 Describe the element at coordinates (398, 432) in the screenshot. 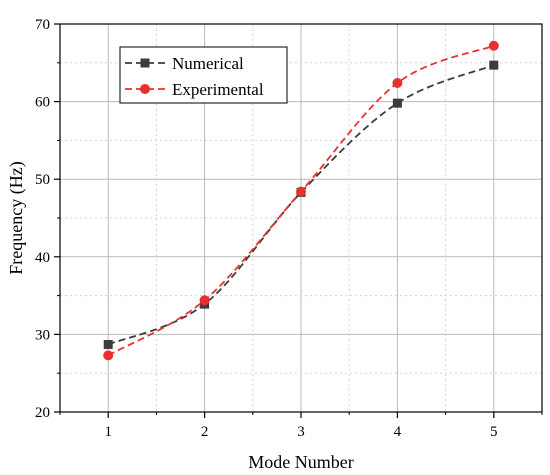

I see `x-tick-label: 4` at that location.